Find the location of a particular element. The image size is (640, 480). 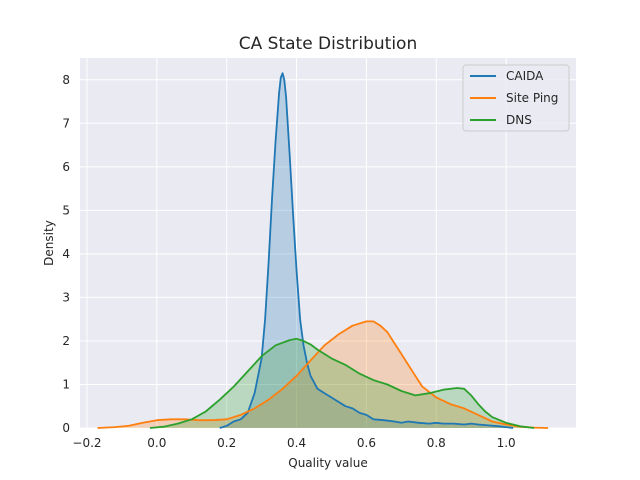

x-tick-labels: −0.2 0.0 0.2 0.4 0.6 0.8 1.0 is located at coordinates (293, 443).